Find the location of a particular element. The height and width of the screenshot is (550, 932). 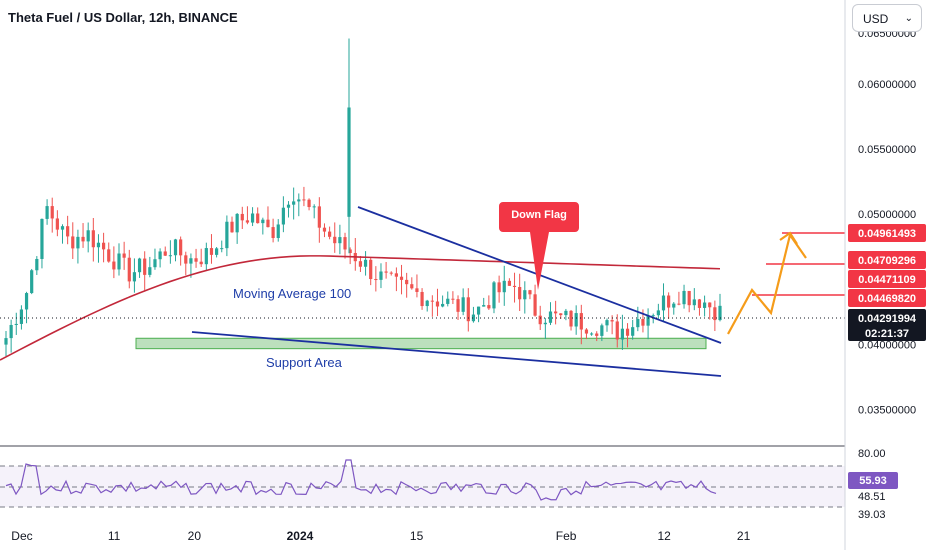

support-area is located at coordinates (421, 343).